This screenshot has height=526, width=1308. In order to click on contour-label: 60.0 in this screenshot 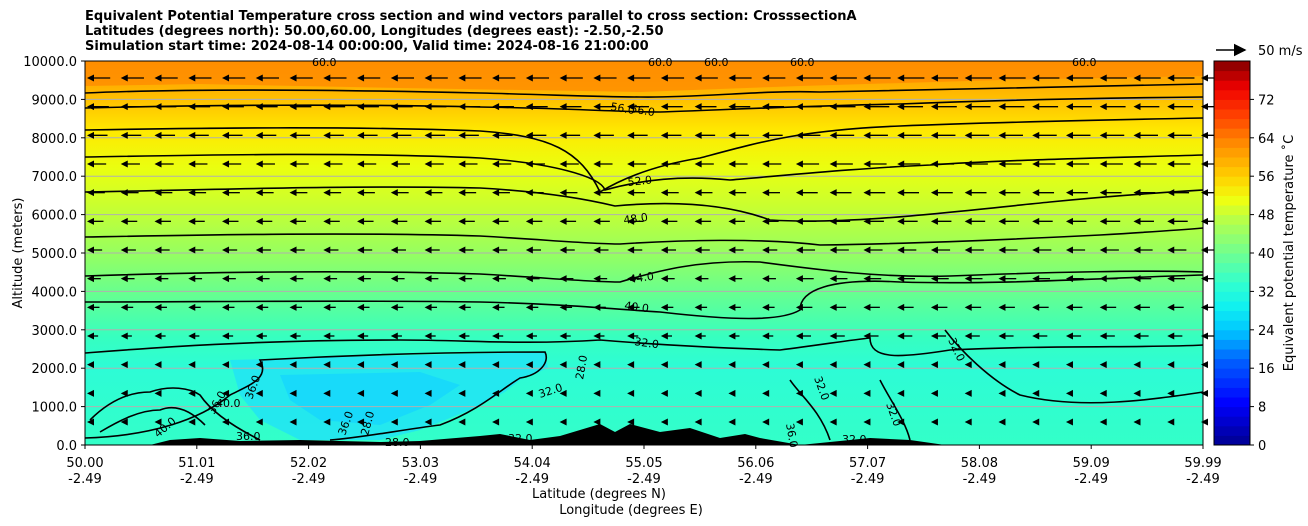, I will do `click(660, 62)`.